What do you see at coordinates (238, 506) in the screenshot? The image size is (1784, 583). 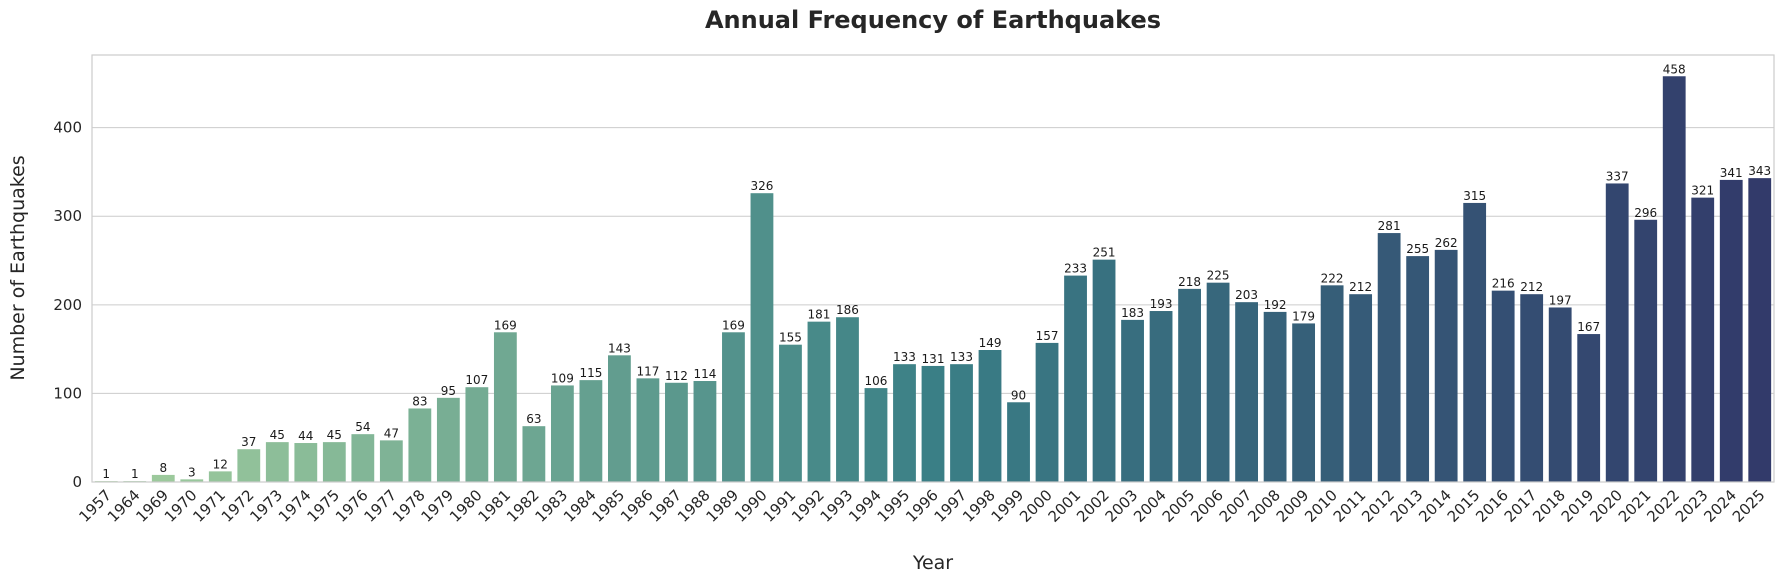 I see `x-tick-label-1972: 1972` at bounding box center [238, 506].